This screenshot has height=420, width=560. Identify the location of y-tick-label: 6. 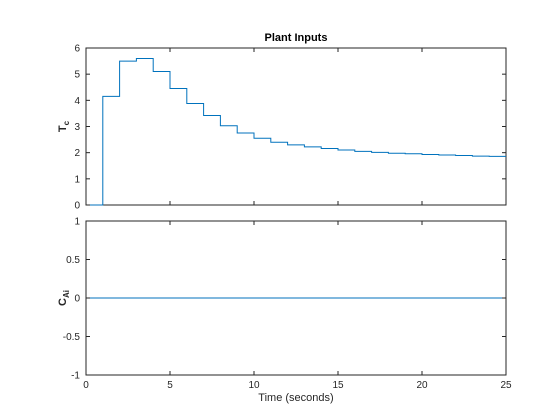
(77, 49).